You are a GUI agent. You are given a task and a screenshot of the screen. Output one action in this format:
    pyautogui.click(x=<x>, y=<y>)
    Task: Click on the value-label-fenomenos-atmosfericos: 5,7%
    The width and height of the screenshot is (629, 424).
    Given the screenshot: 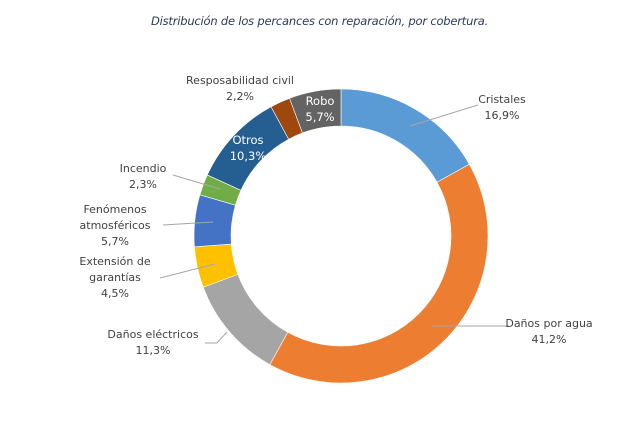 What is the action you would take?
    pyautogui.click(x=115, y=241)
    